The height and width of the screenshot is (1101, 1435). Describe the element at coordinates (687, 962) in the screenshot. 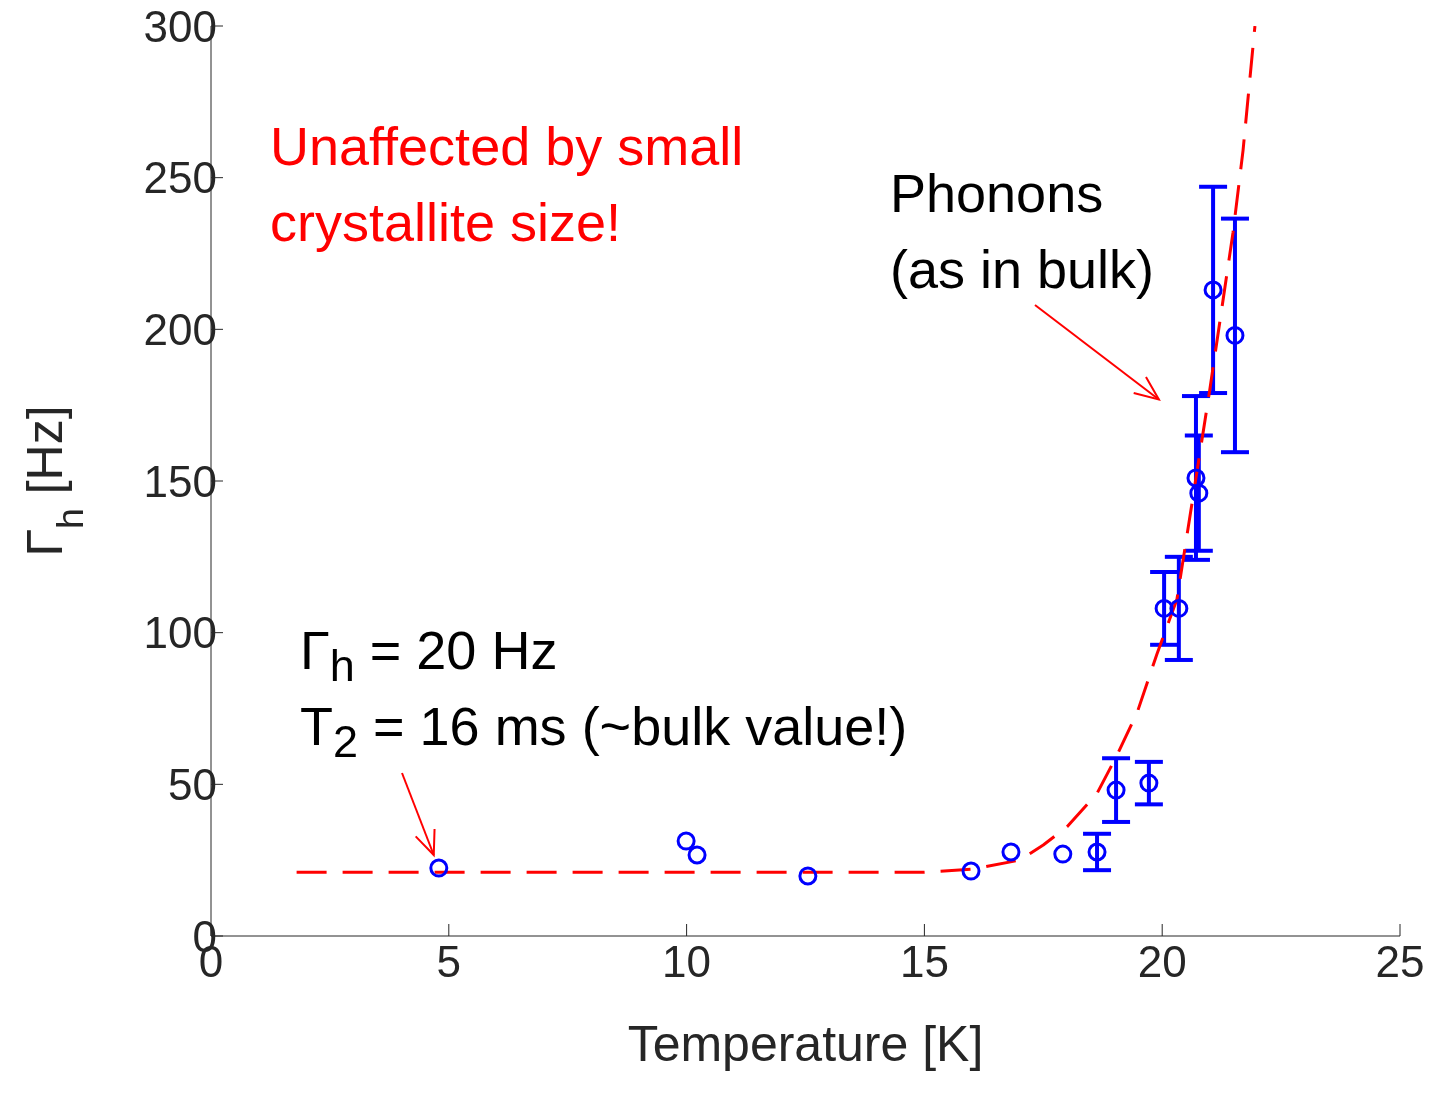

I see `x-tick-label: 10` at that location.